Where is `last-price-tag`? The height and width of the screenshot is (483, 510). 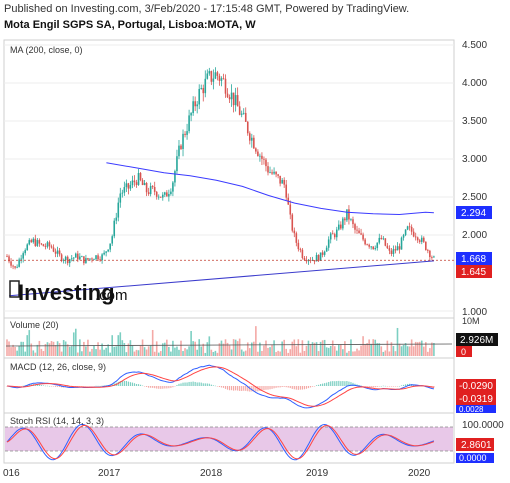 last-price-tag is located at coordinates (474, 271).